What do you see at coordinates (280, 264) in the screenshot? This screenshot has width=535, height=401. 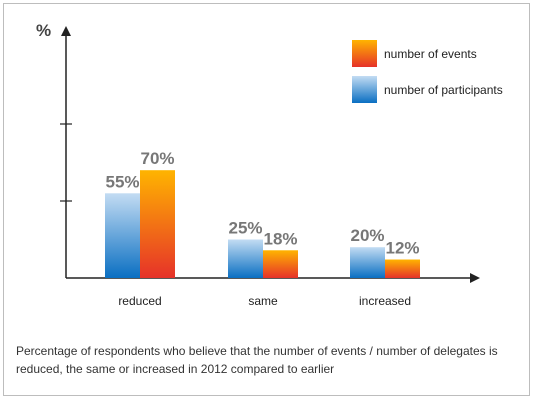 I see `bar-same-events` at bounding box center [280, 264].